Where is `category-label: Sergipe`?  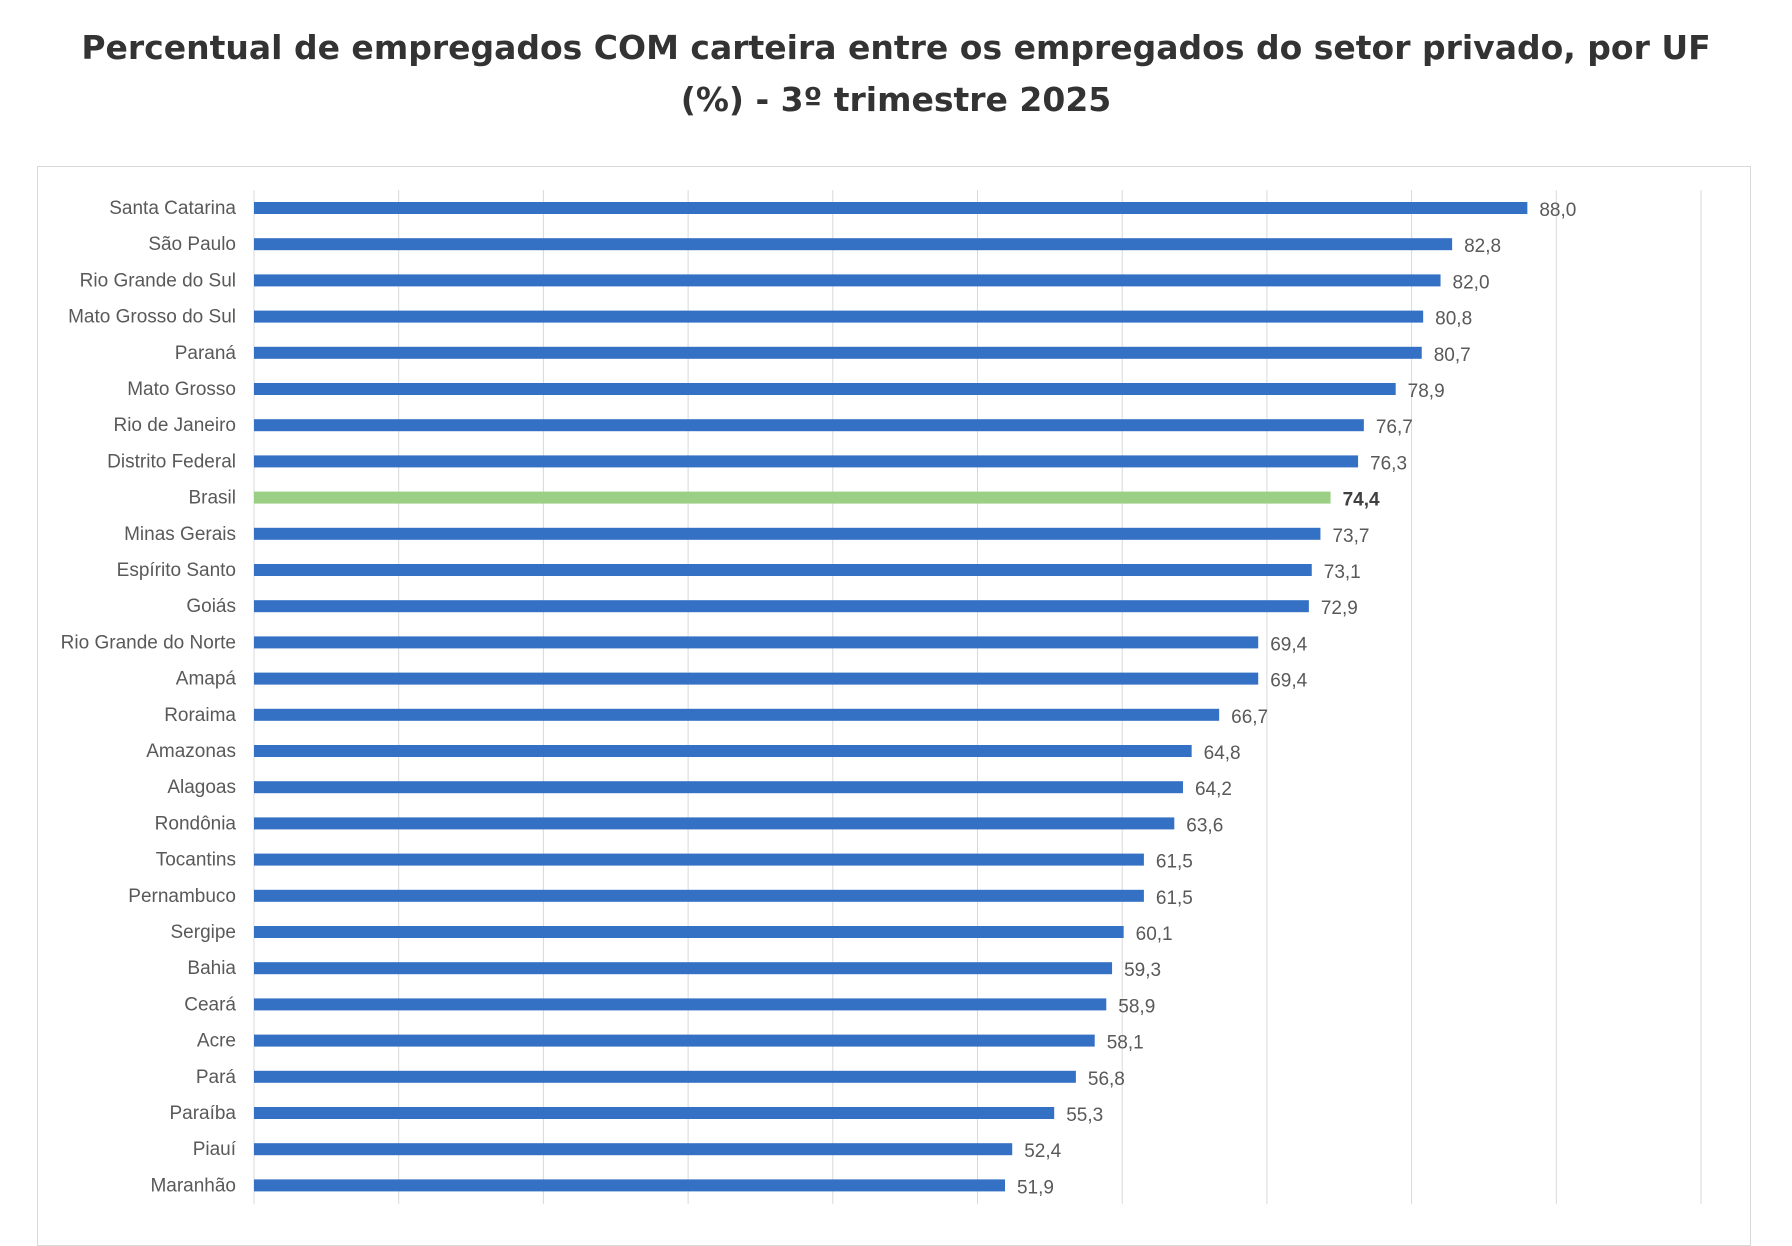 category-label: Sergipe is located at coordinates (204, 932).